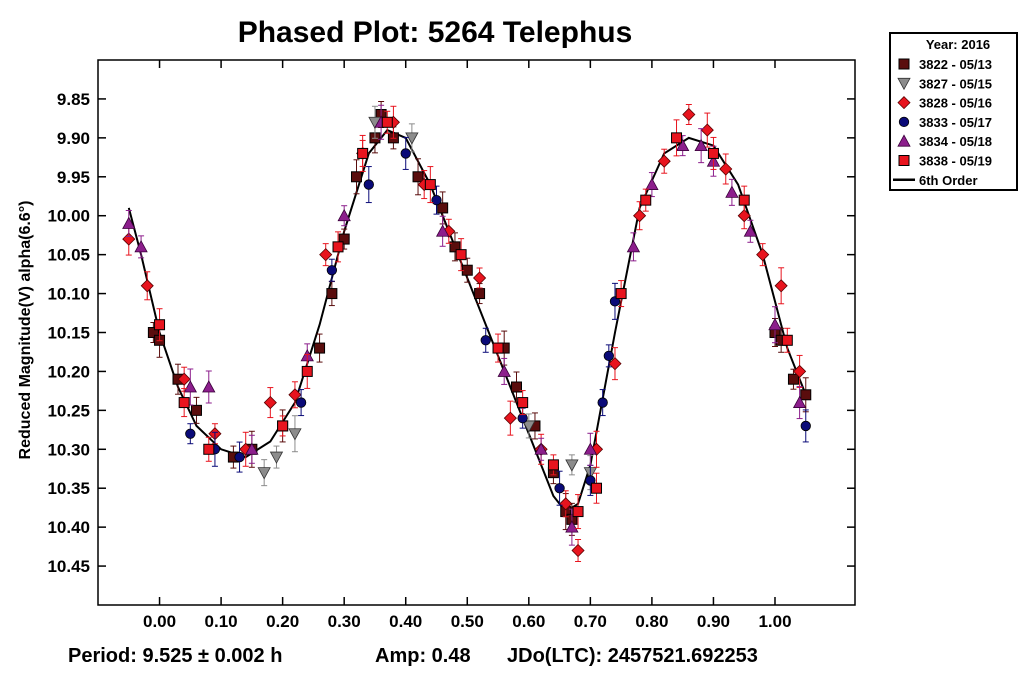 The height and width of the screenshot is (675, 1024). I want to click on y-tick-label: 10.20, so click(68, 371).